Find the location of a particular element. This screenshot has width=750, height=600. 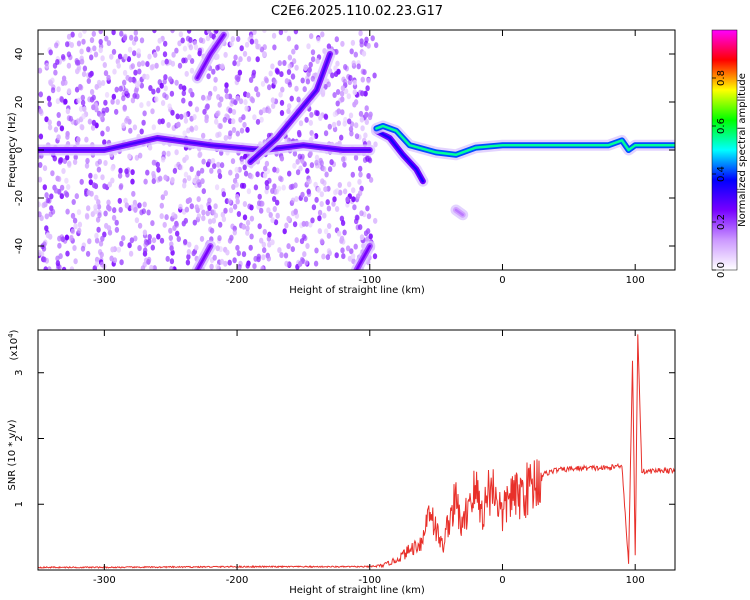

colorbar-label: Normalized spectral amplitude is located at coordinates (742, 150).